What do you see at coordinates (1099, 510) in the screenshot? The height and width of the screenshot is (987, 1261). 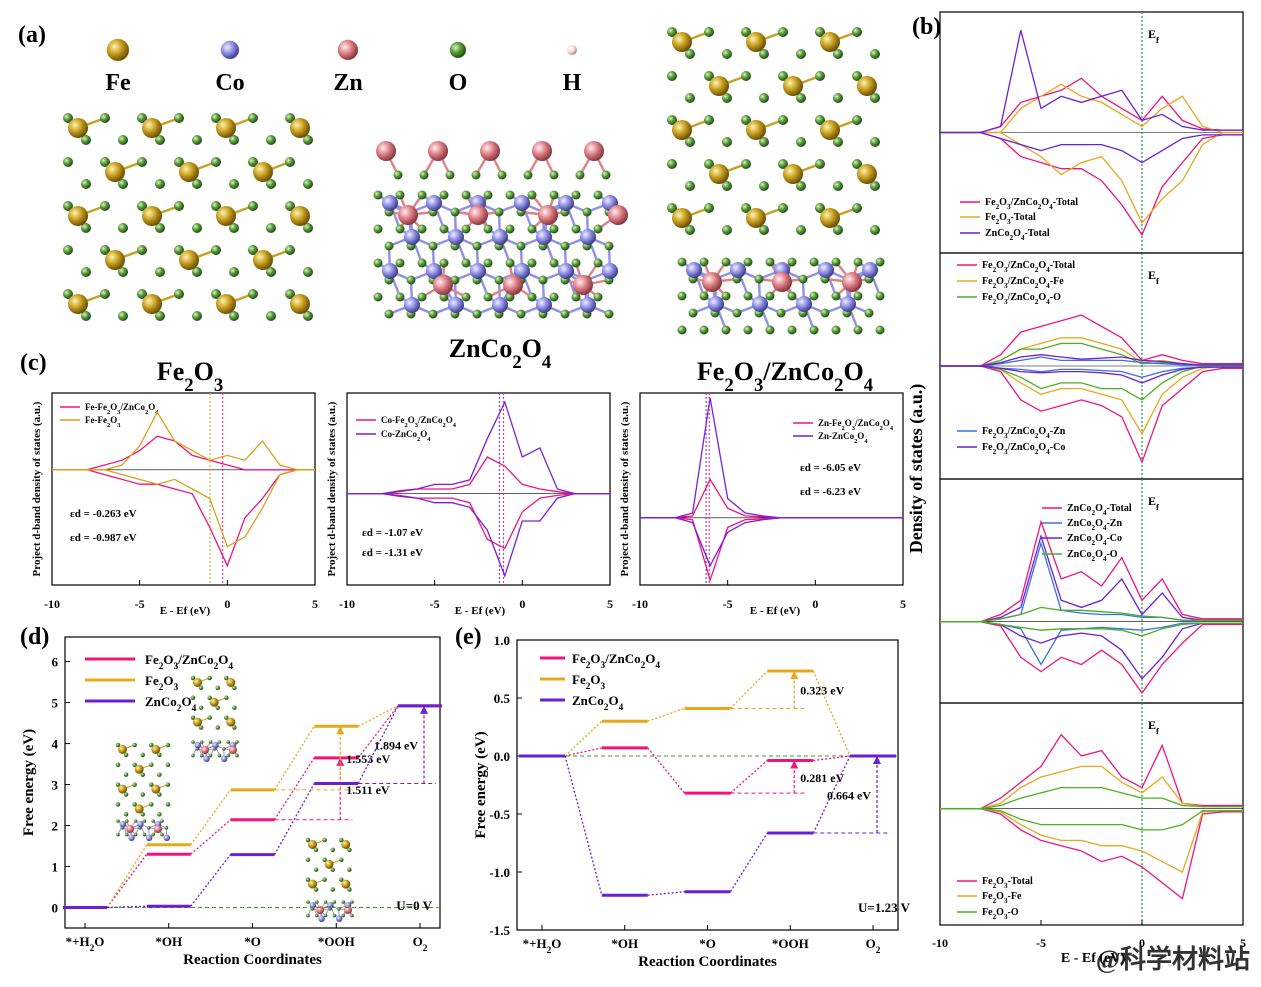 I see `legend-label: ZnCo2O4-Total` at bounding box center [1099, 510].